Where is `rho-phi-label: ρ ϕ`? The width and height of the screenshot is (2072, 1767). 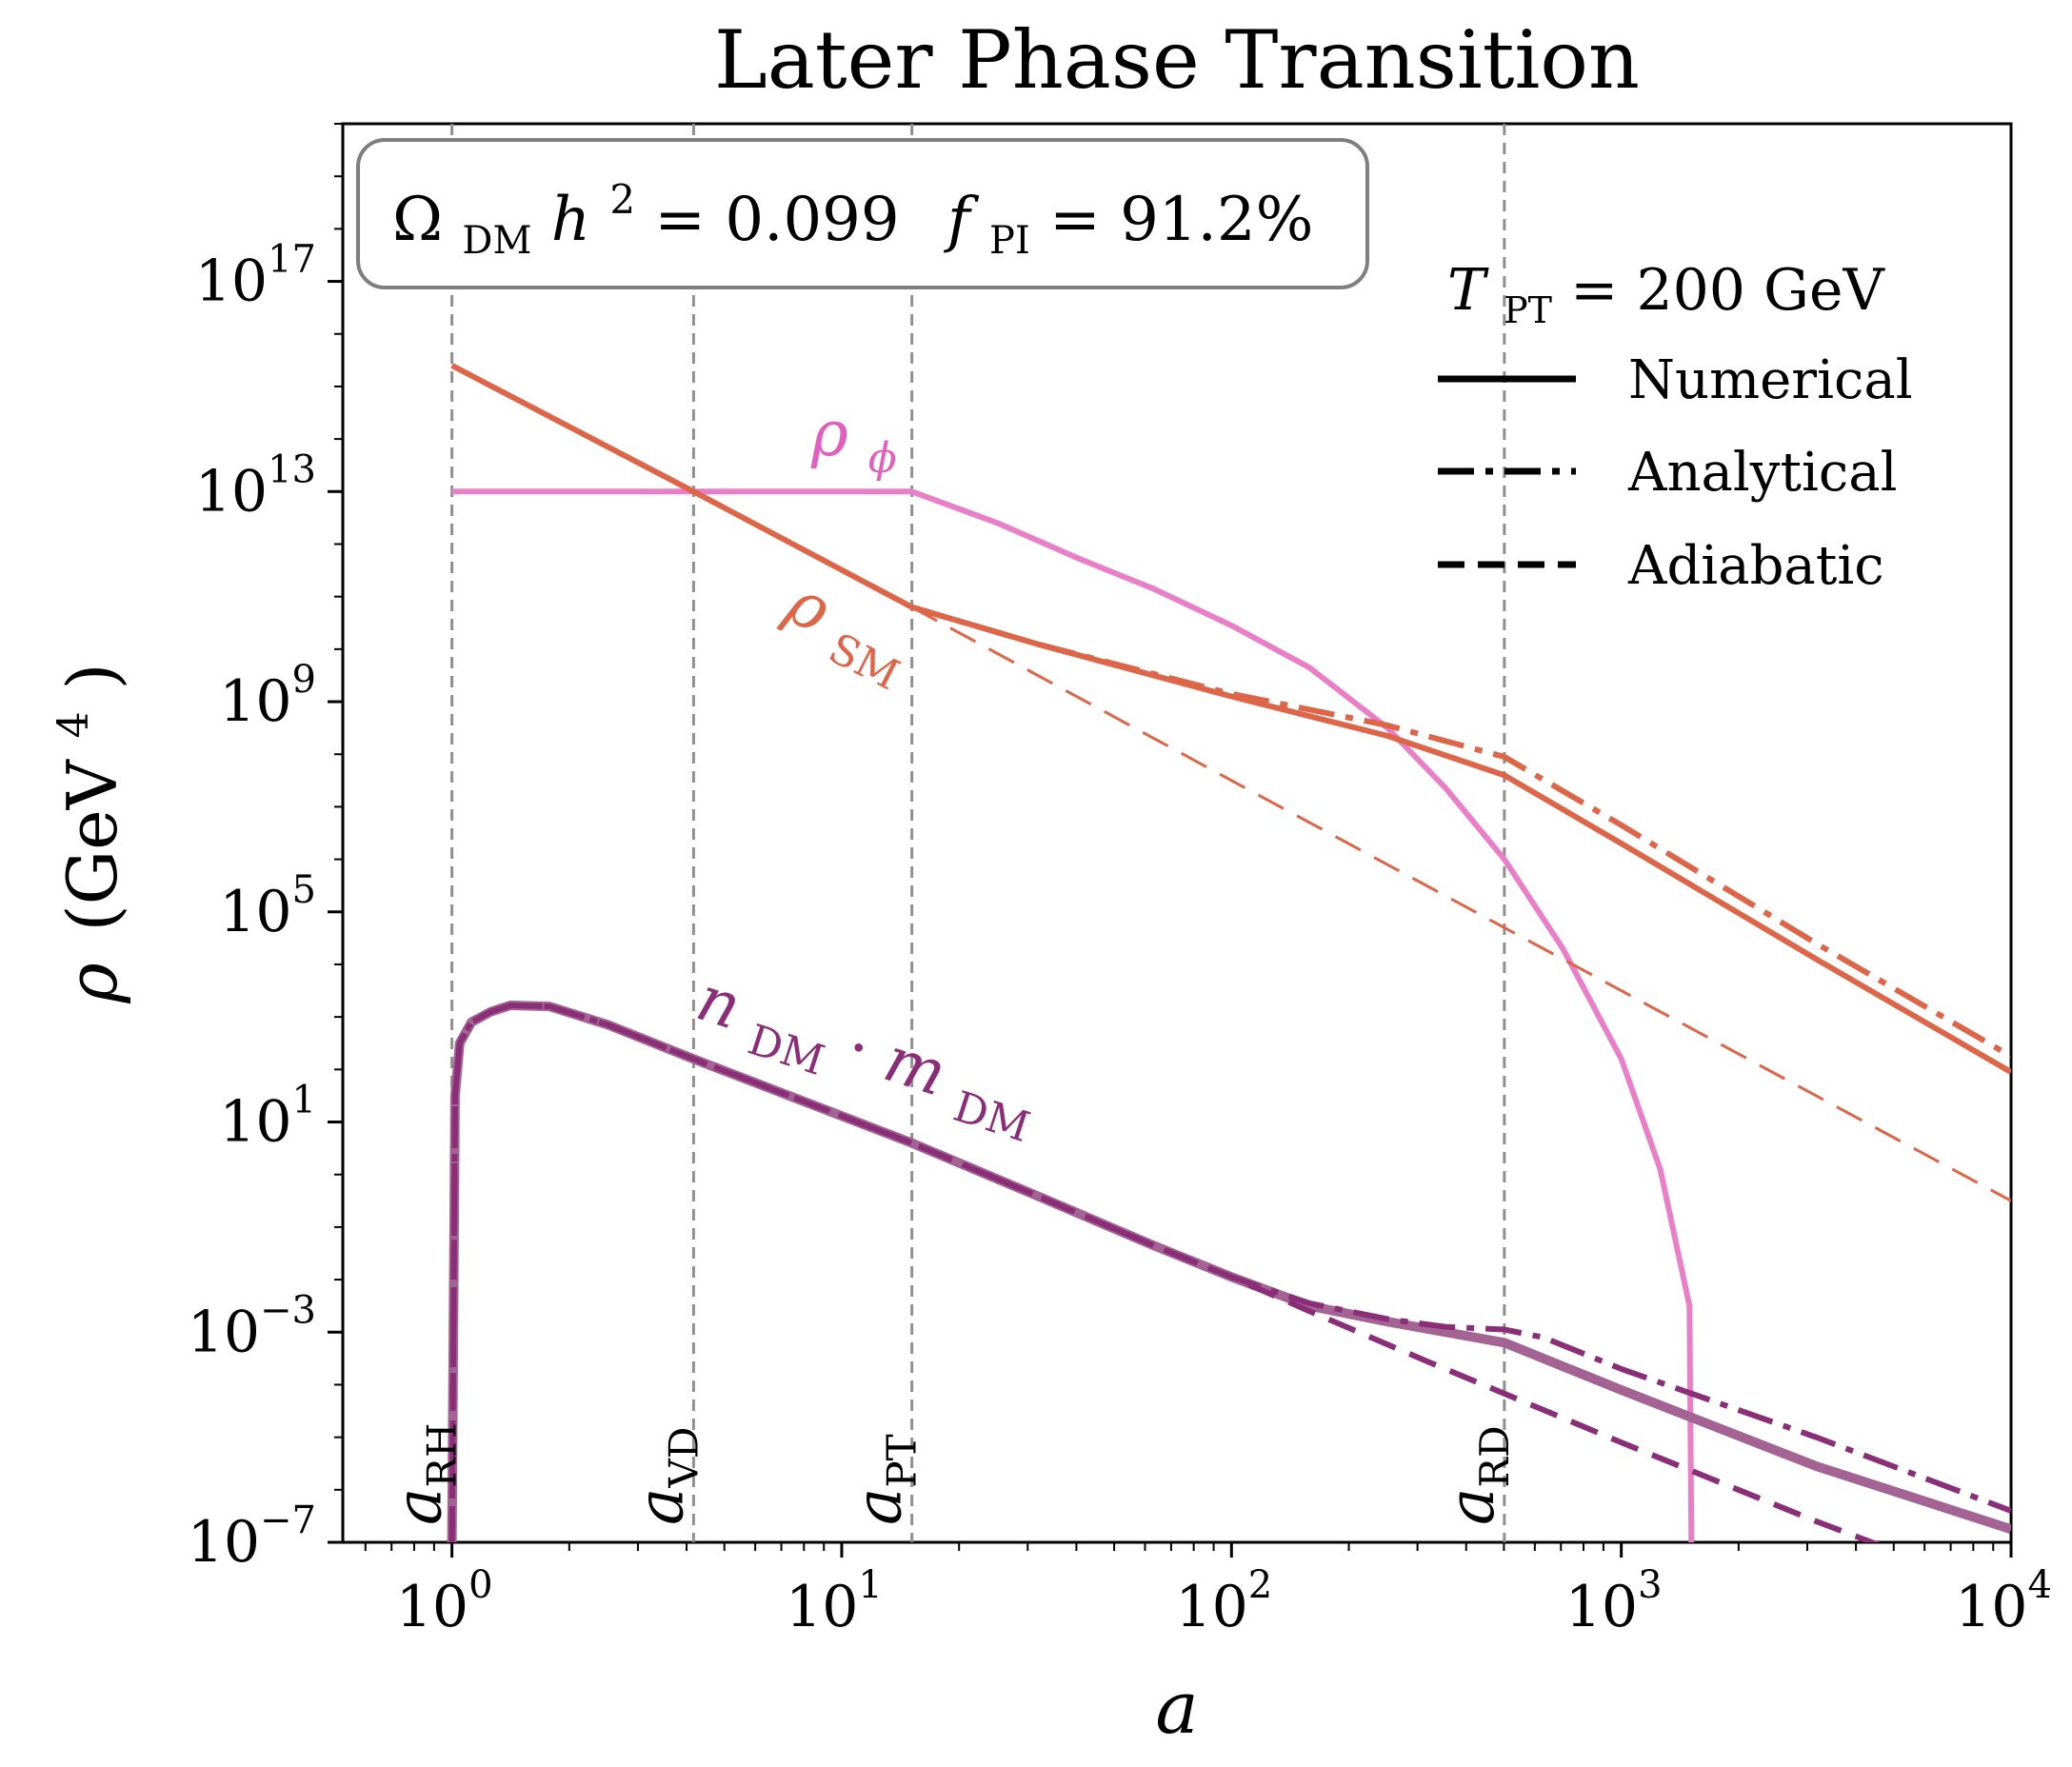 rho-phi-label: ρ ϕ is located at coordinates (853, 440).